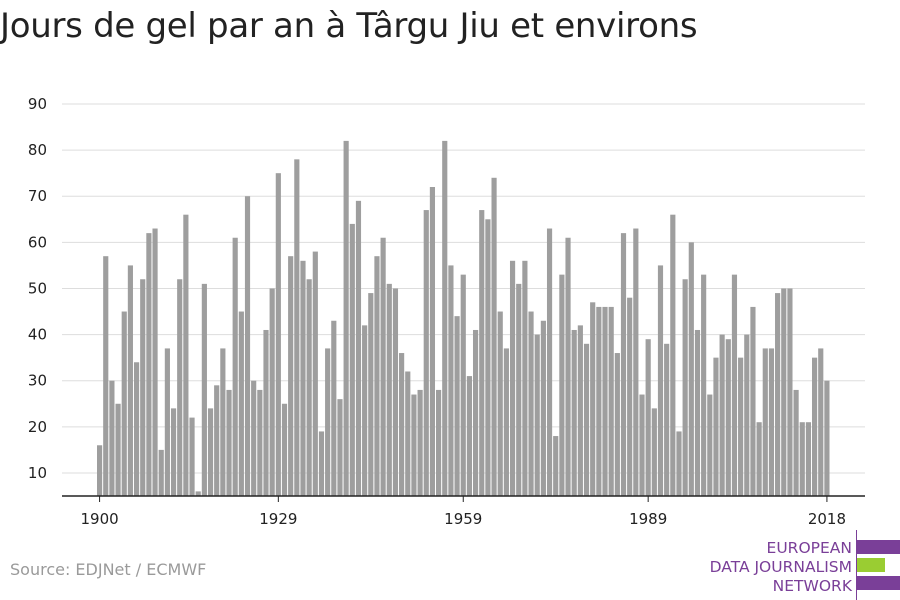 The image size is (900, 600). What do you see at coordinates (260, 442) in the screenshot?
I see `bar-1926` at bounding box center [260, 442].